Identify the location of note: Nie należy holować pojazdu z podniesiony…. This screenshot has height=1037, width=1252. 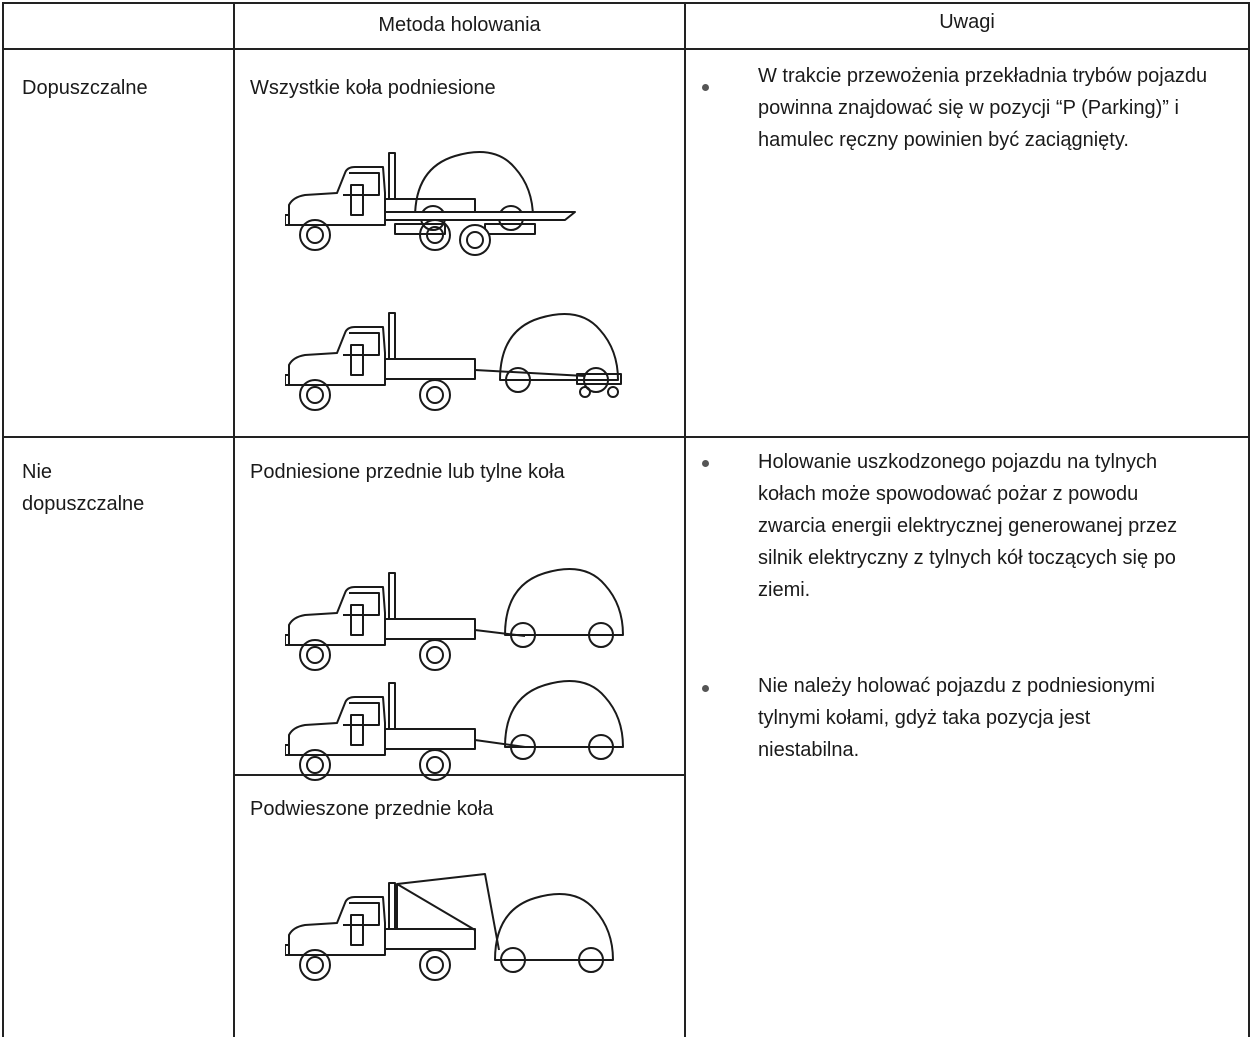
(956, 718).